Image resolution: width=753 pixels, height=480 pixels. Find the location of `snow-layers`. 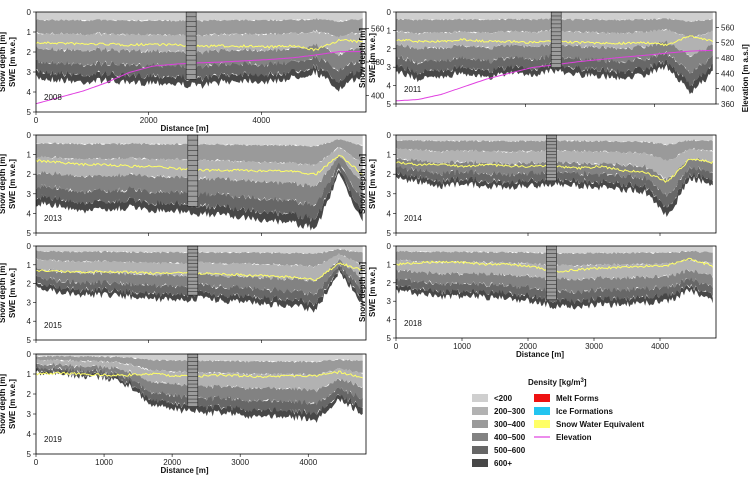

snow-layers is located at coordinates (200, 279).